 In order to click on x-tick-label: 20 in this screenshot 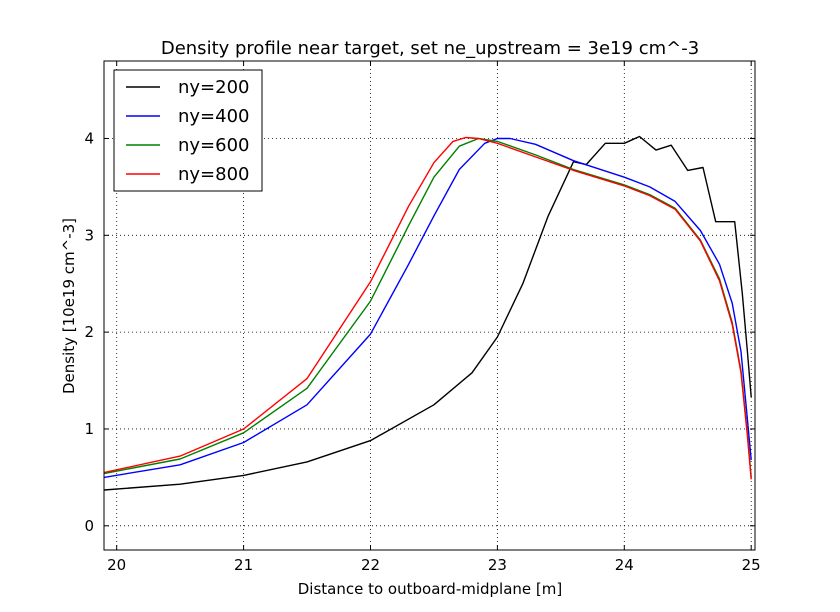, I will do `click(116, 565)`.